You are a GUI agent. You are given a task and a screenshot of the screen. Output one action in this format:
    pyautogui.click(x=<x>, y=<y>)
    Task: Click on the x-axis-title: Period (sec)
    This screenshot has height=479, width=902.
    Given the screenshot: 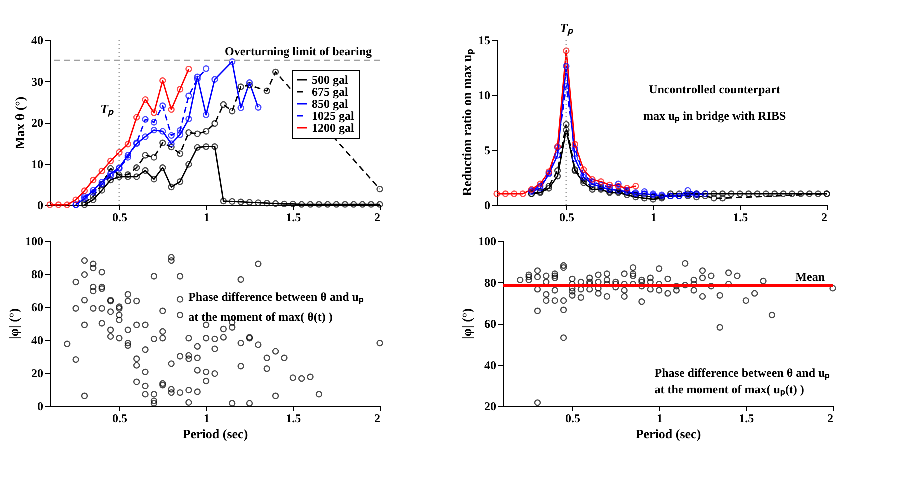 What is the action you would take?
    pyautogui.click(x=215, y=434)
    